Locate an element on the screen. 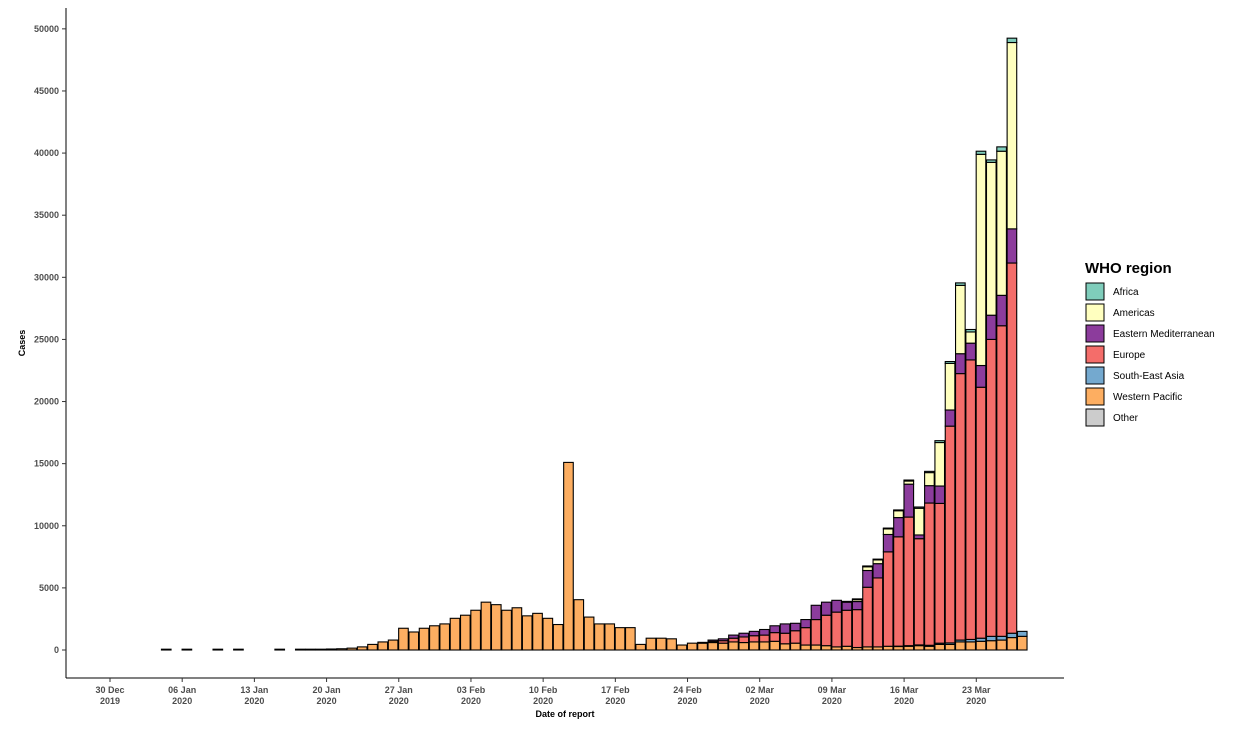  y-tick-label: 35000 is located at coordinates (46, 215).